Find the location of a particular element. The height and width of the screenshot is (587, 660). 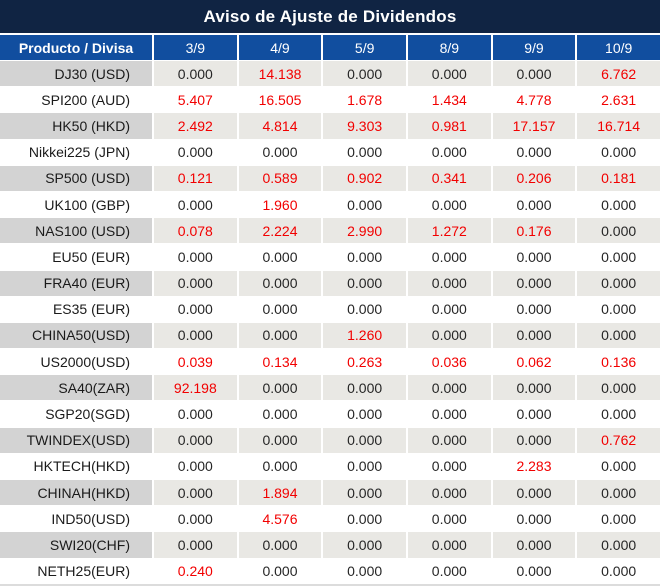

value-cell: 0.039 is located at coordinates (195, 362).